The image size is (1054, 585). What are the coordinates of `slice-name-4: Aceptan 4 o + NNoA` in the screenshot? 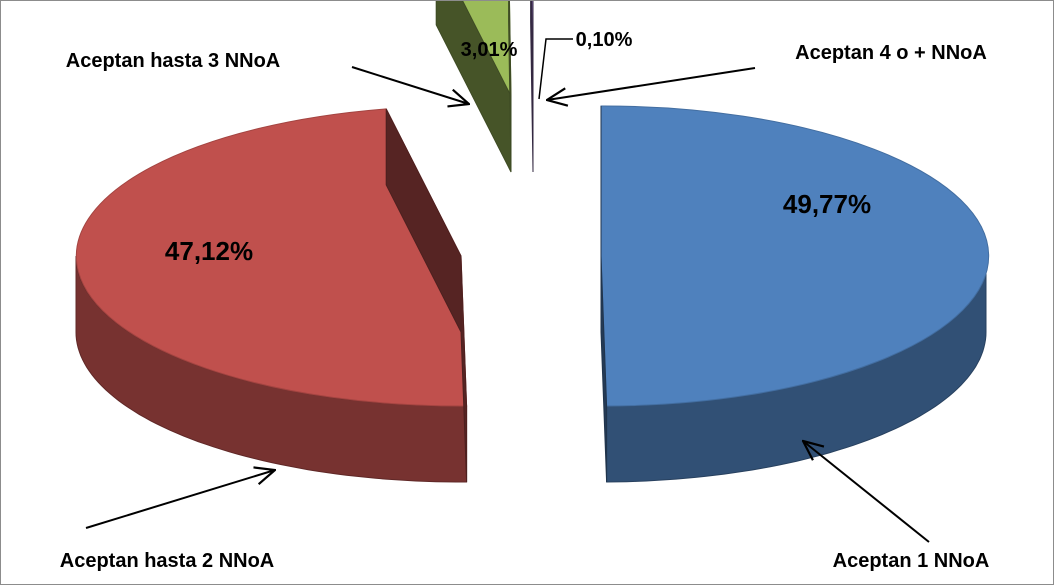 It's located at (891, 53).